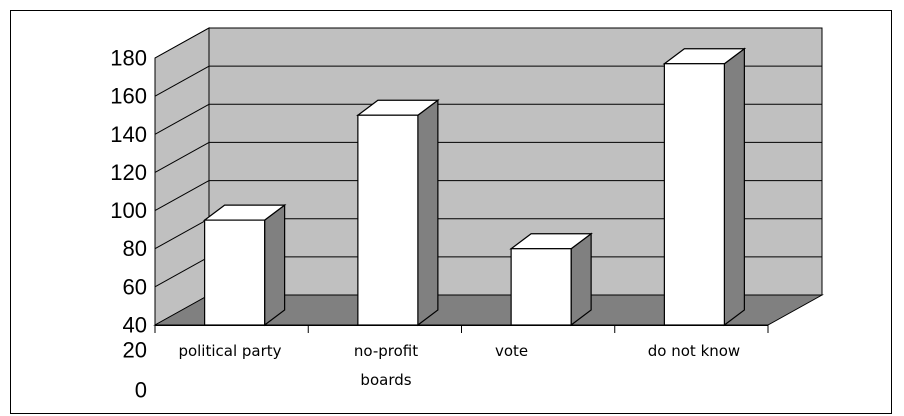 The height and width of the screenshot is (416, 904). I want to click on y-tick-label: 140, so click(128, 134).